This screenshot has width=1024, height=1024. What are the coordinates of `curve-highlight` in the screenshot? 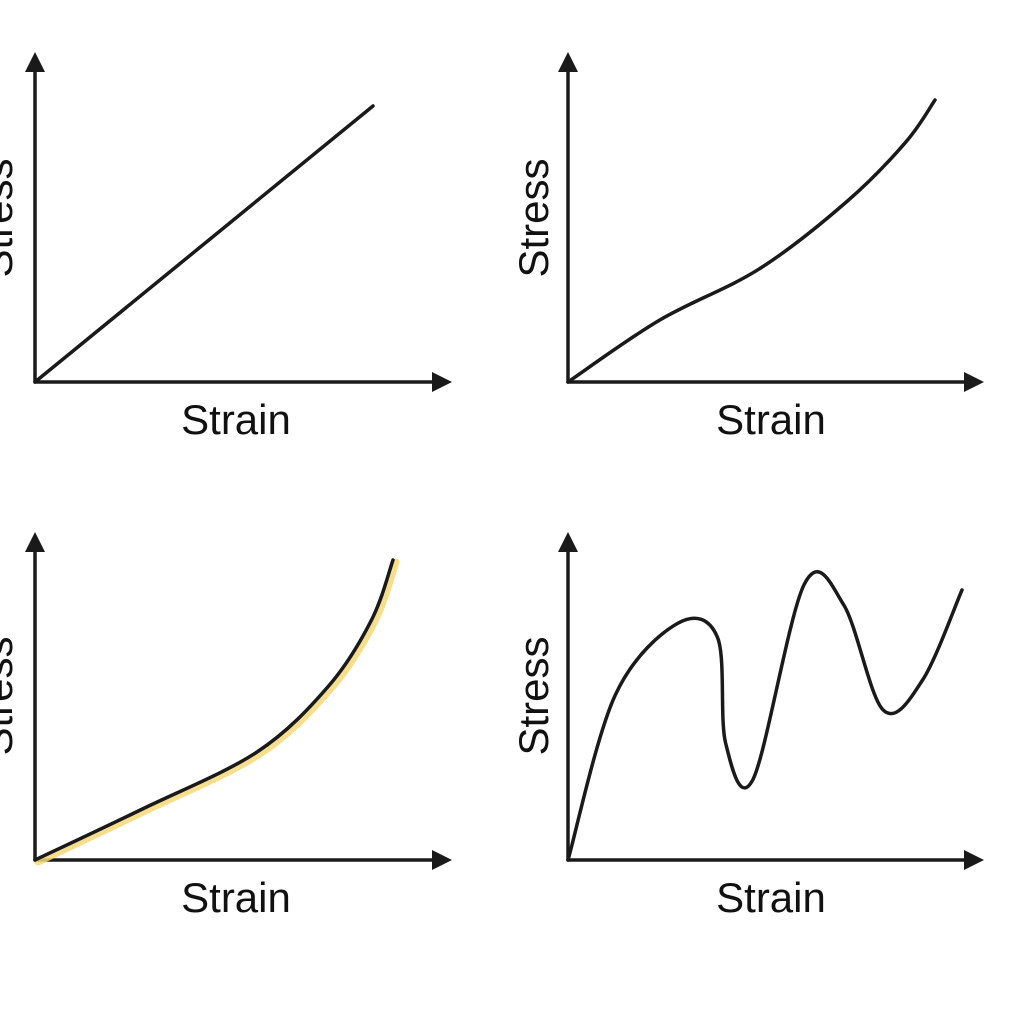 It's located at (217, 712).